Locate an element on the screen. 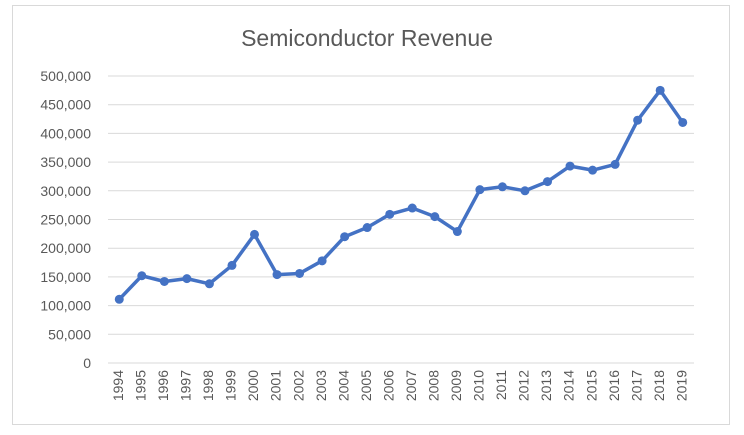 The image size is (744, 435). y-tick-label: 500,000 is located at coordinates (65, 76).